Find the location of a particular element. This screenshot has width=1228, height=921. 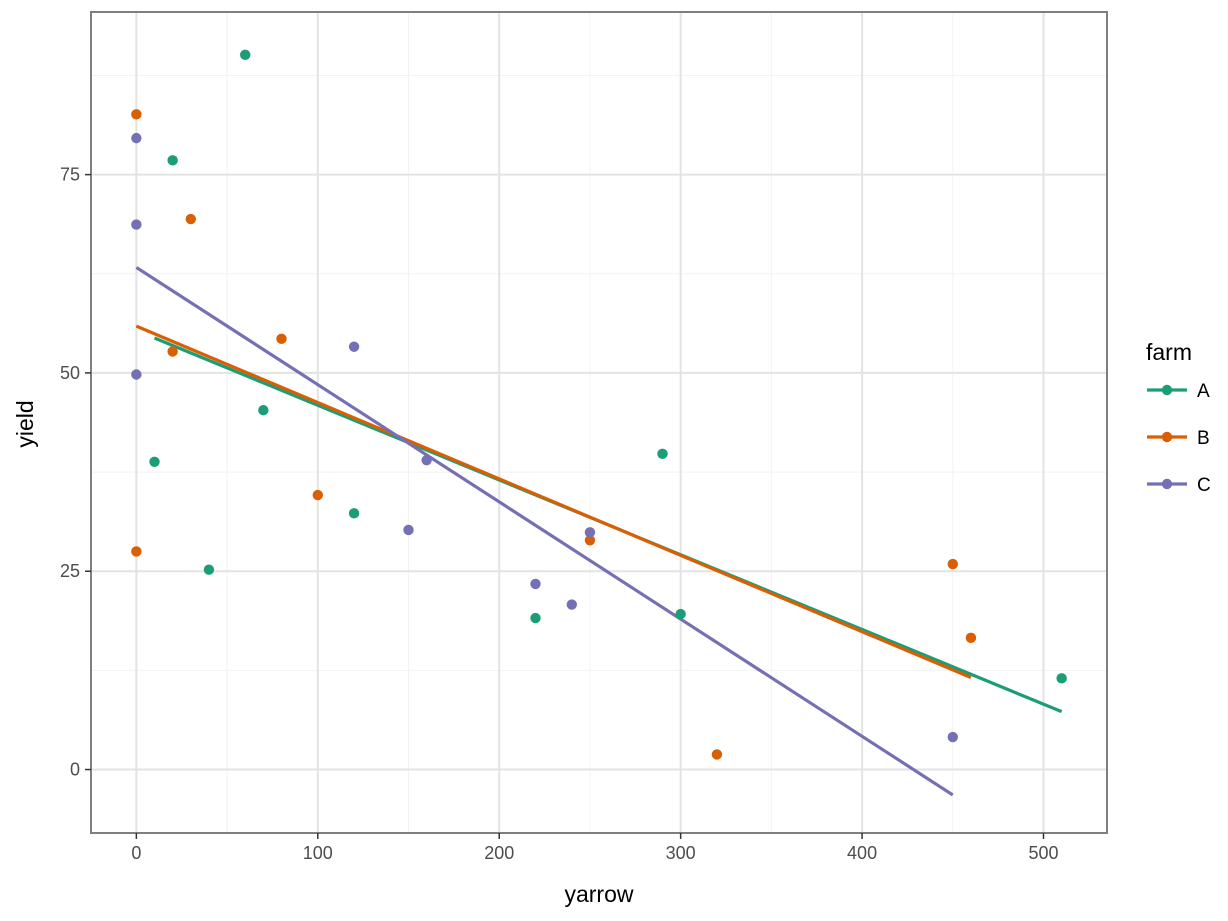

x-tick-label: 100 is located at coordinates (318, 853).